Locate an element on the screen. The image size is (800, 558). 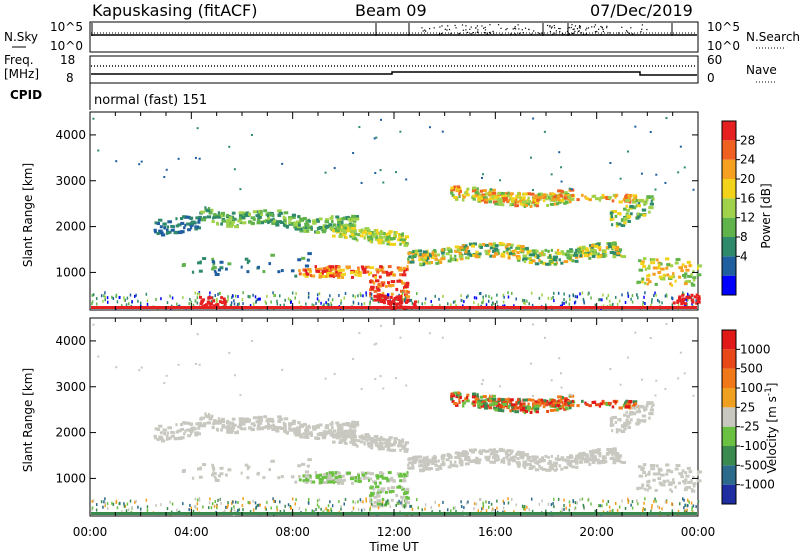
colorbar-tick-label: 20 is located at coordinates (747, 179).